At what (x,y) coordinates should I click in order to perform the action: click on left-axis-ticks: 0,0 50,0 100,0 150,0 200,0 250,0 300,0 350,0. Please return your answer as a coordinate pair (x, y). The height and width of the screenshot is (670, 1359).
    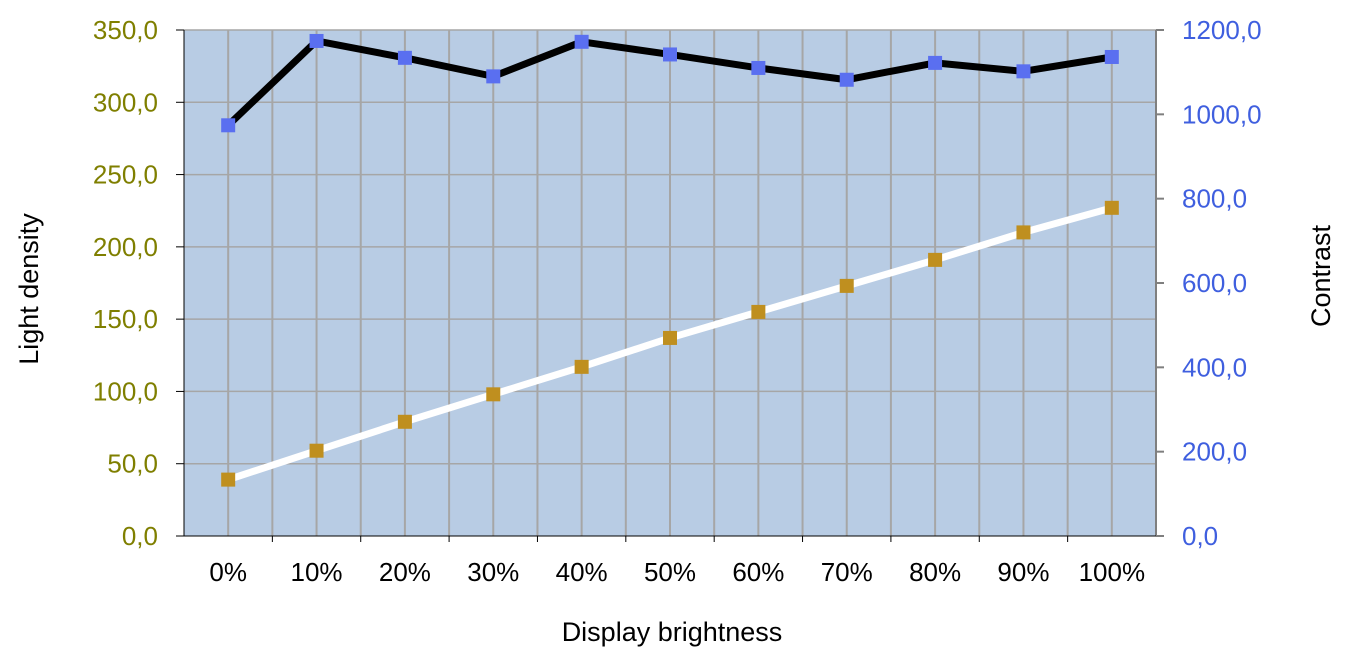
    Looking at the image, I should click on (138, 283).